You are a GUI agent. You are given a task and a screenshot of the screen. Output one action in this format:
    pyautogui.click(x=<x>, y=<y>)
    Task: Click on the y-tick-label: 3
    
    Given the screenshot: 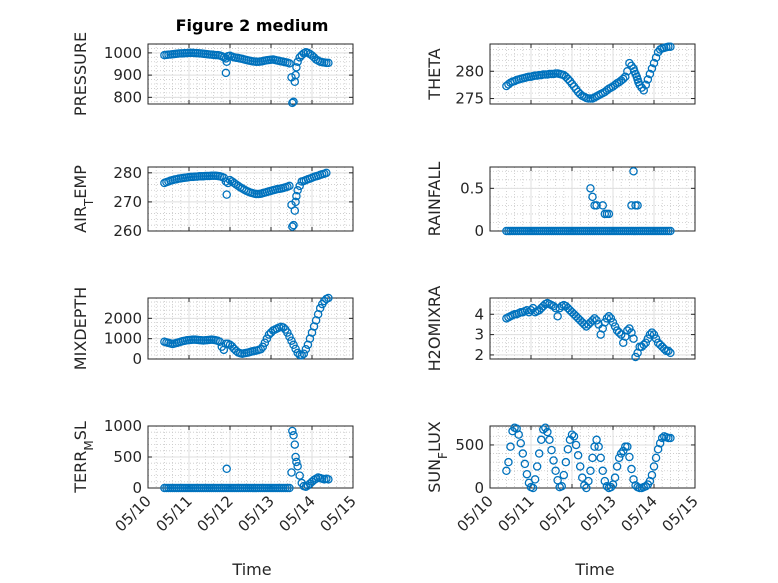 What is the action you would take?
    pyautogui.click(x=479, y=335)
    